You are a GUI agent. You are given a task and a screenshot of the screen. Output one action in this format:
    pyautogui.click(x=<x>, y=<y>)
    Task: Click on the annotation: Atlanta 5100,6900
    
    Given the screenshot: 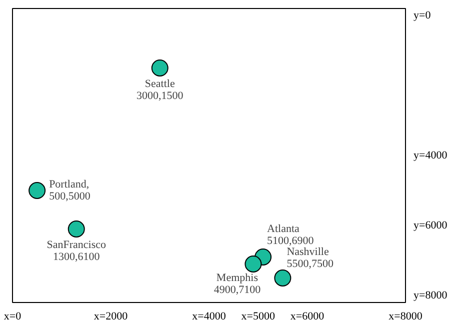 What is the action you would take?
    pyautogui.click(x=290, y=235)
    